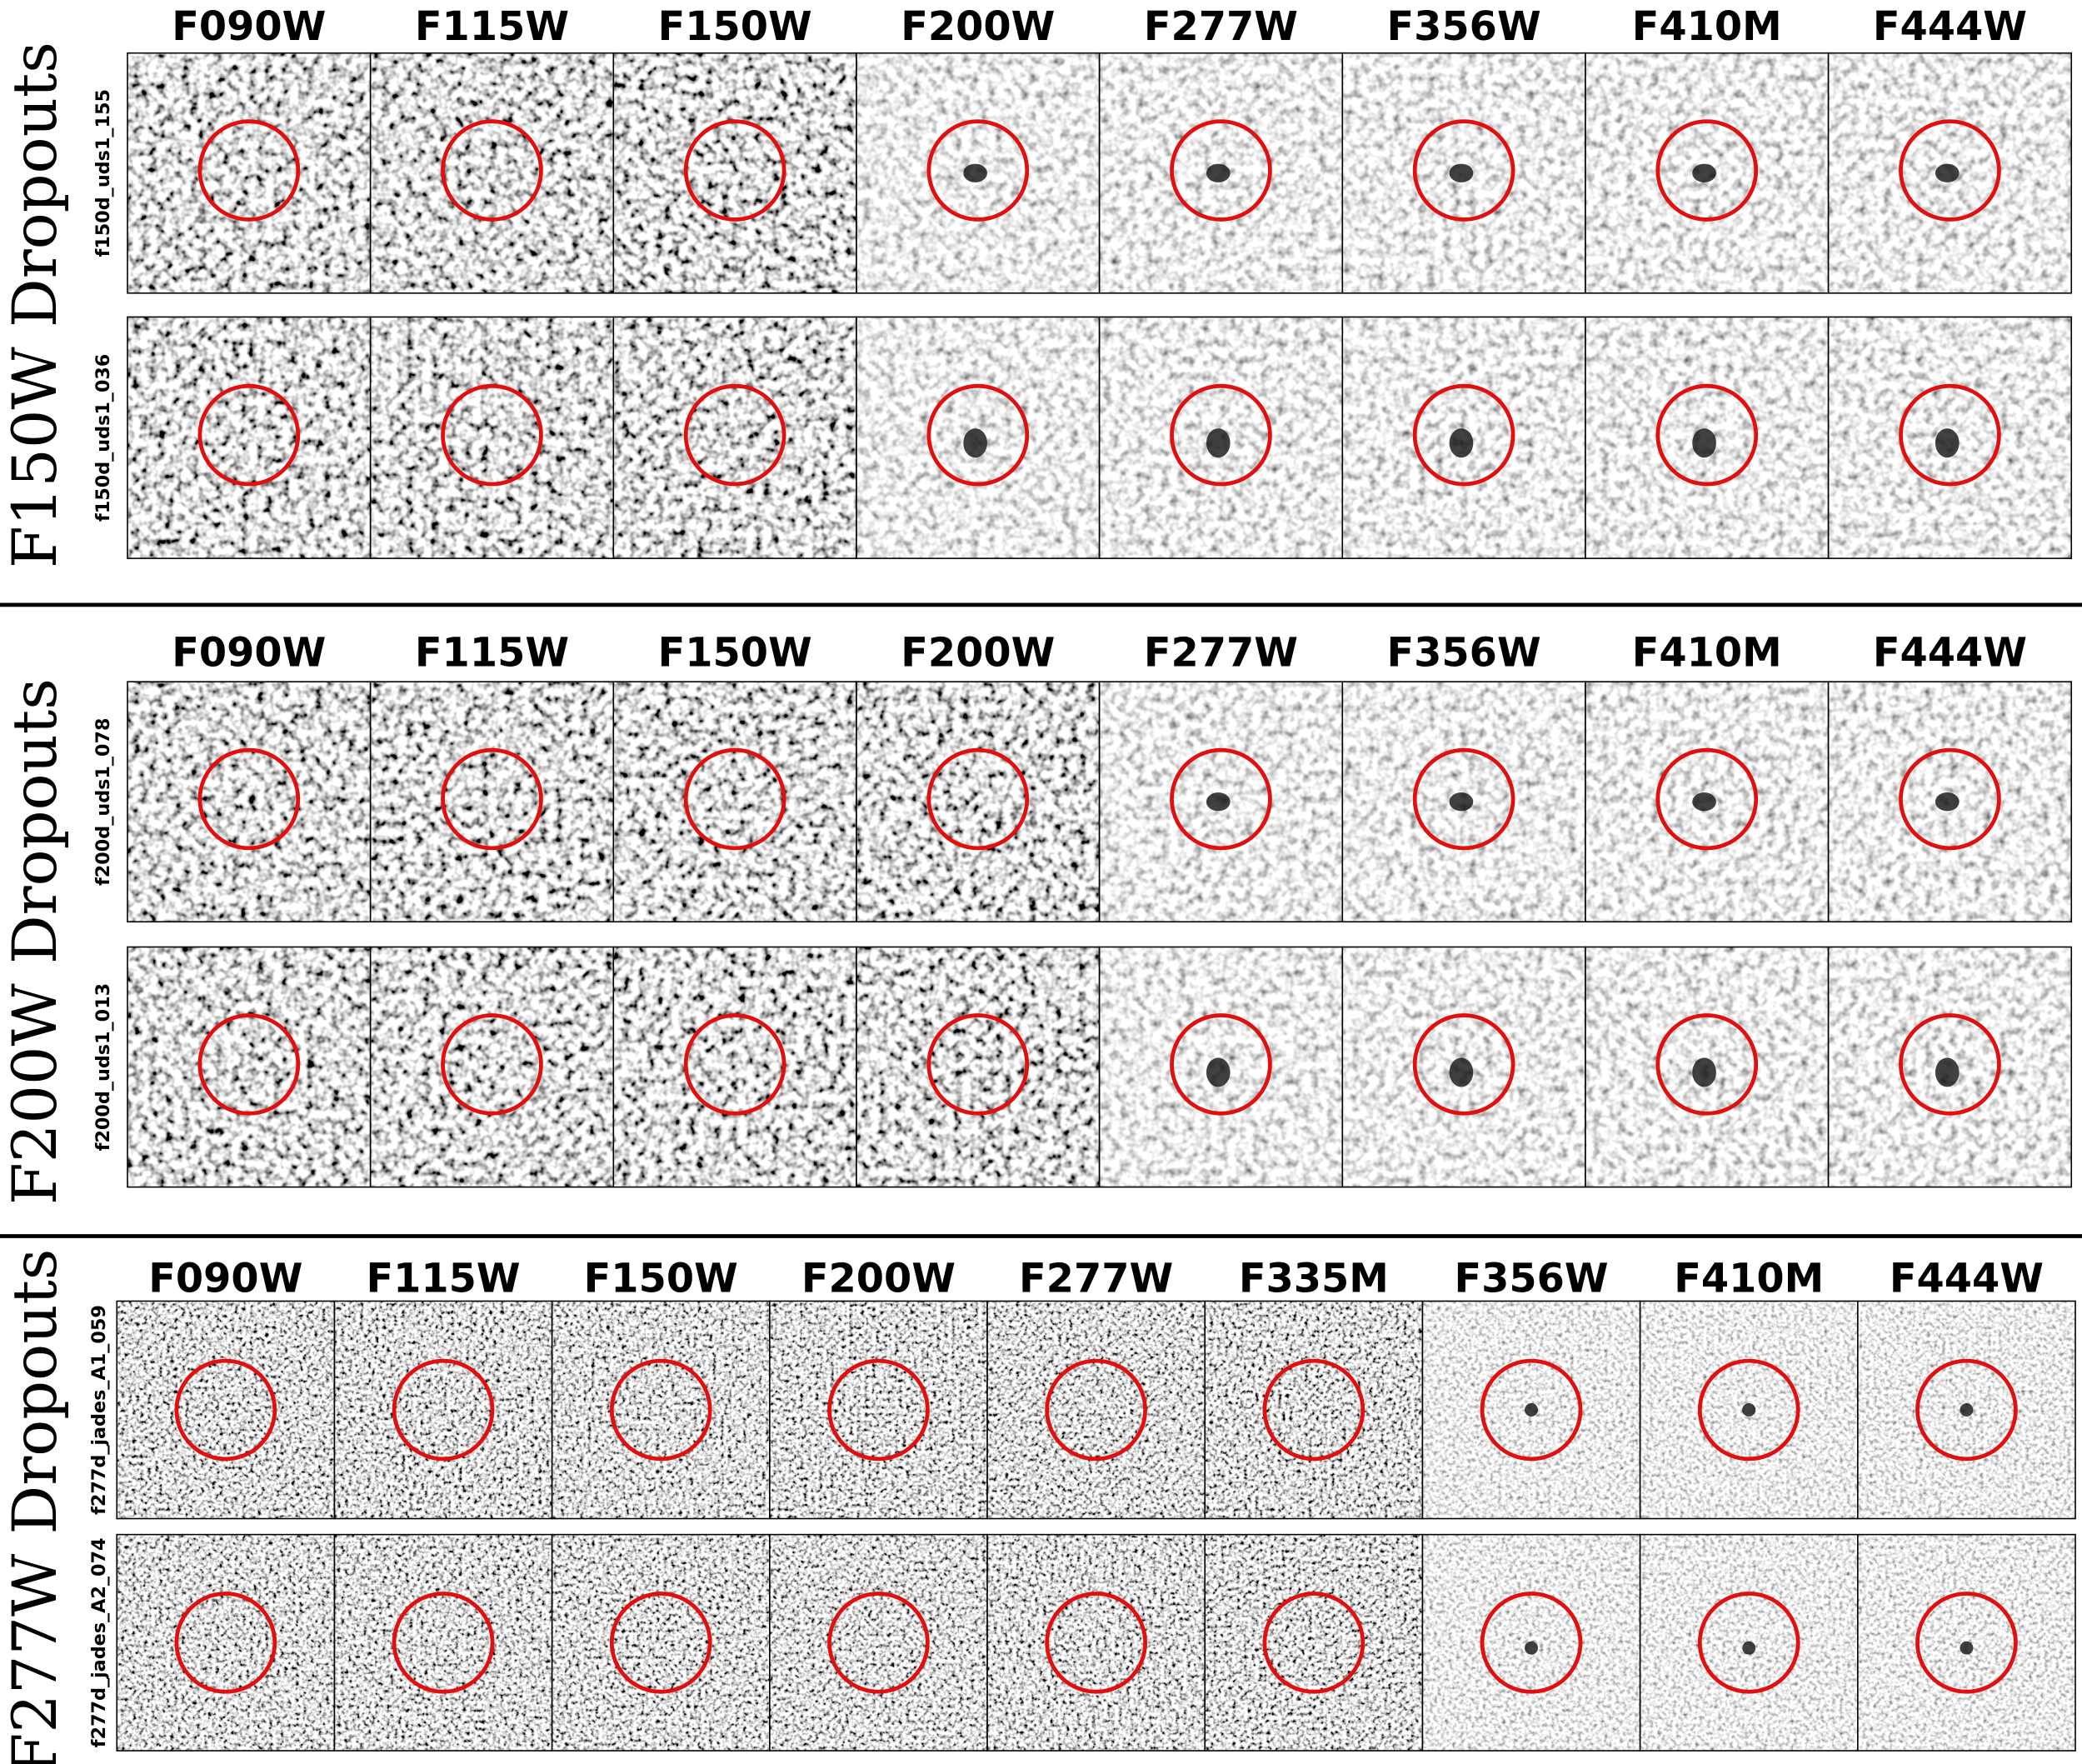  Describe the element at coordinates (249, 653) in the screenshot. I see `filter-header: F090W` at that location.